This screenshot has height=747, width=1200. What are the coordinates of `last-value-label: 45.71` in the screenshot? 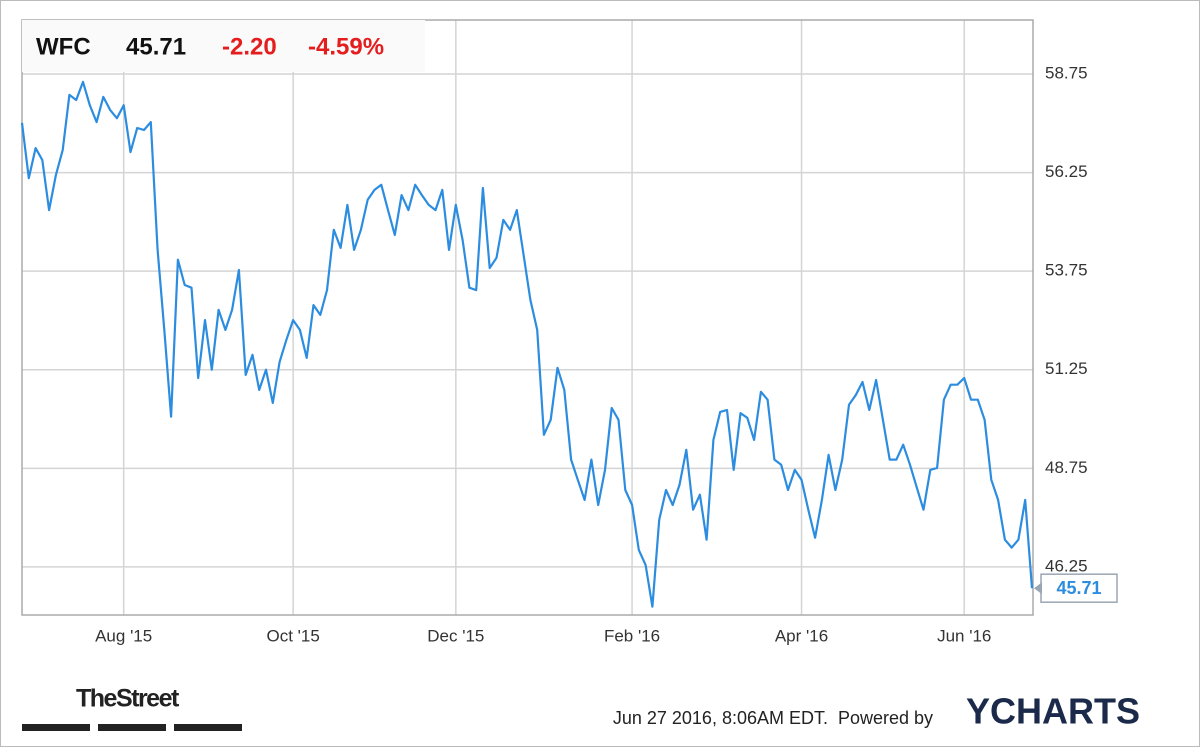 It's located at (1078, 588).